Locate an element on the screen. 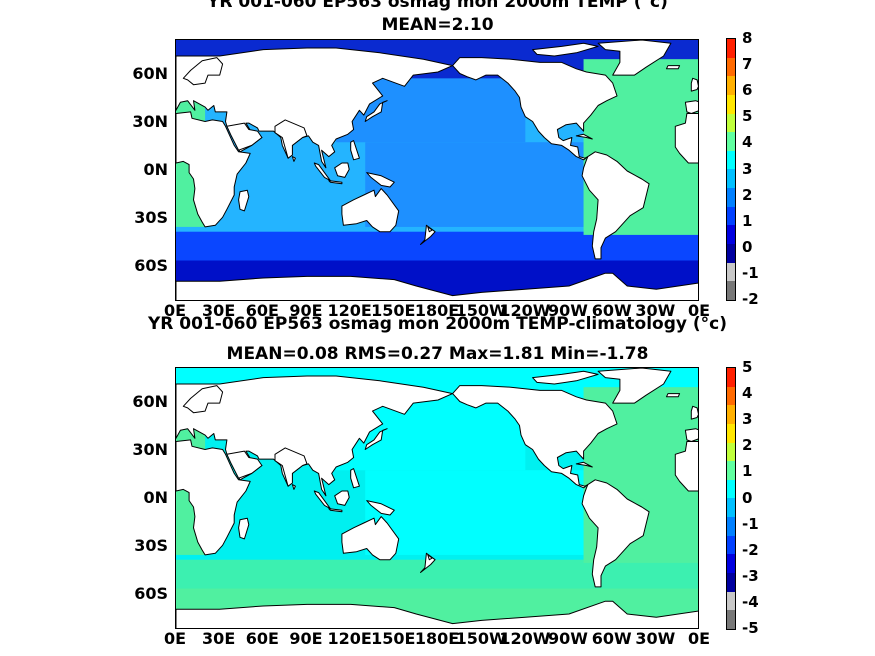  land-newzealand_n is located at coordinates (430, 557).